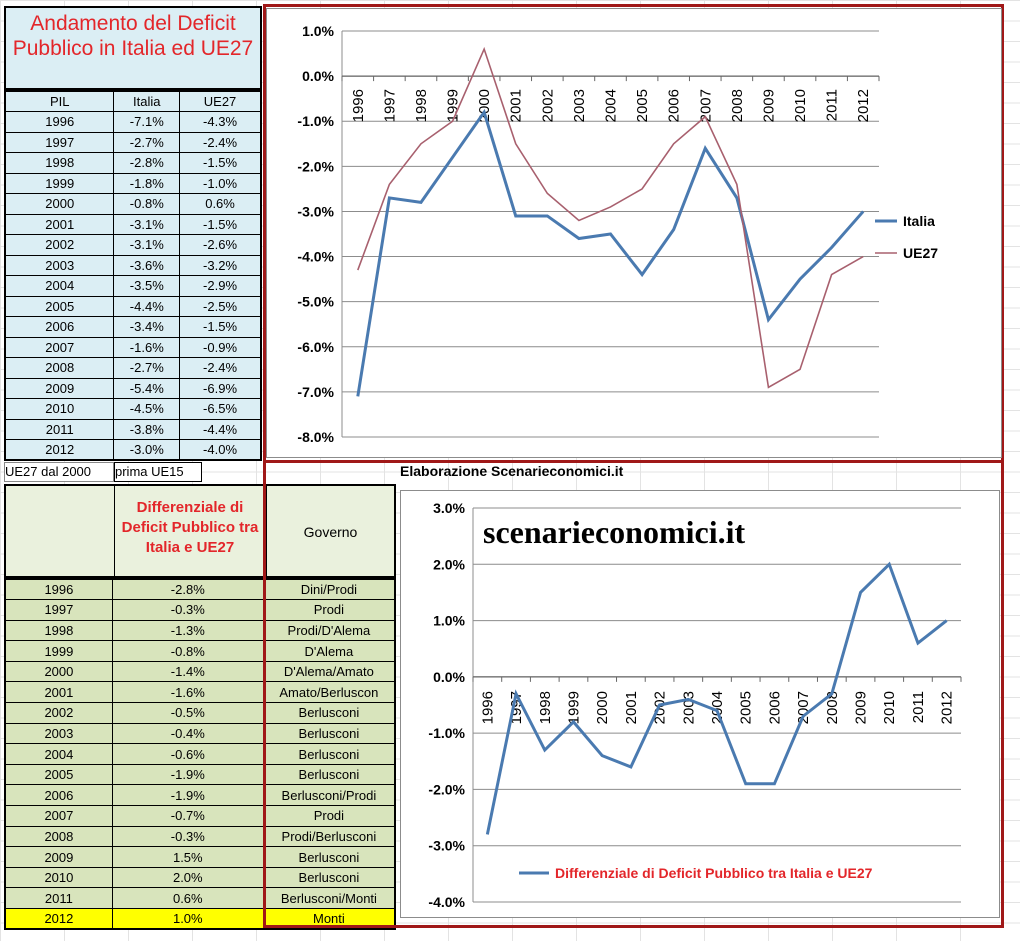  I want to click on table-cell: 1.0%, so click(187, 919).